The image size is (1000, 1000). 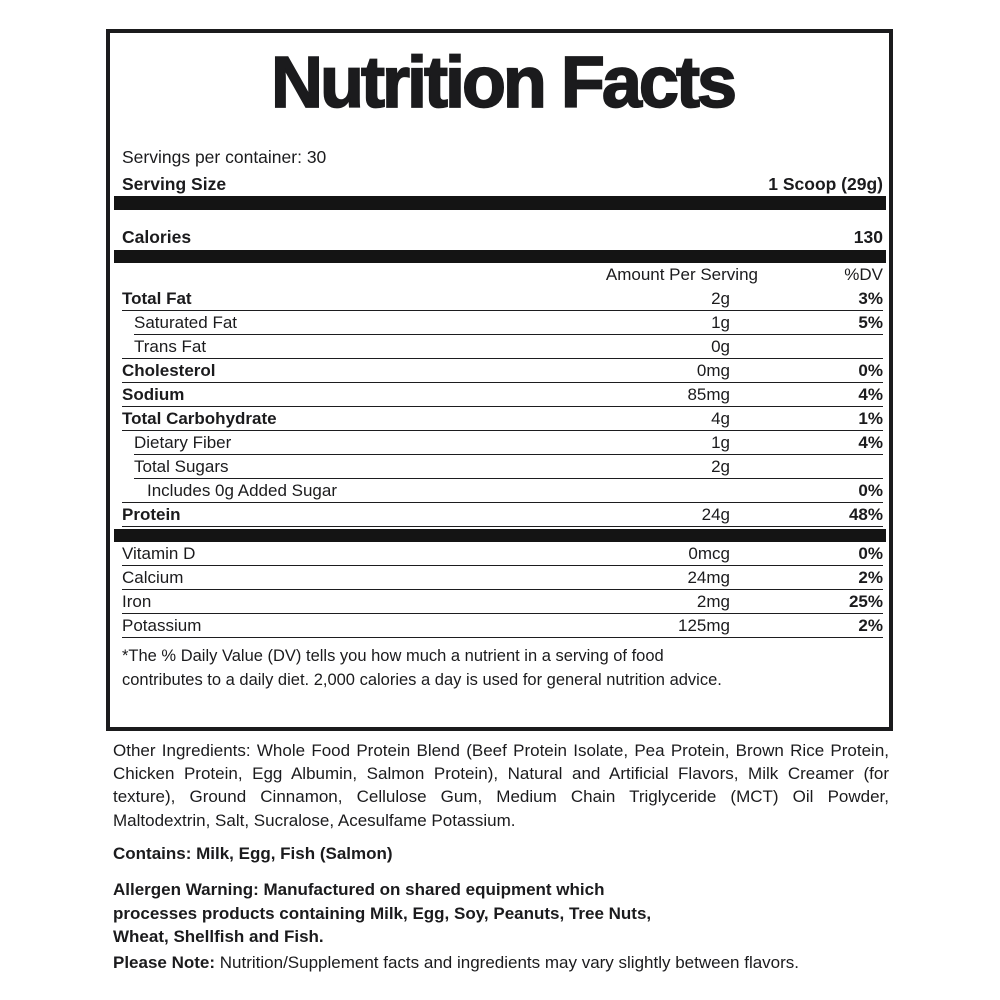 I want to click on divider-bar-protein, so click(x=500, y=535).